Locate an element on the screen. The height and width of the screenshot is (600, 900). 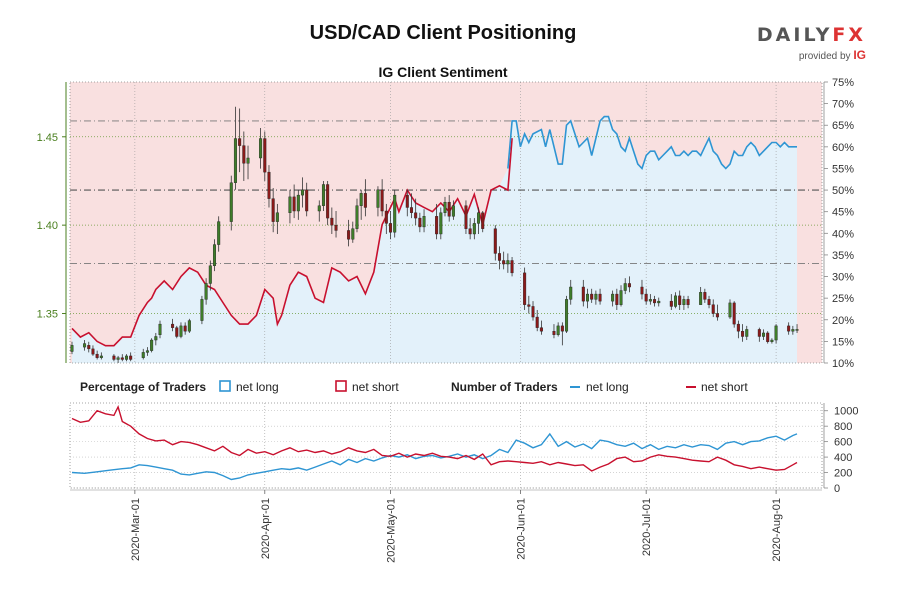
pct-tick-label: 20% is located at coordinates (843, 321).